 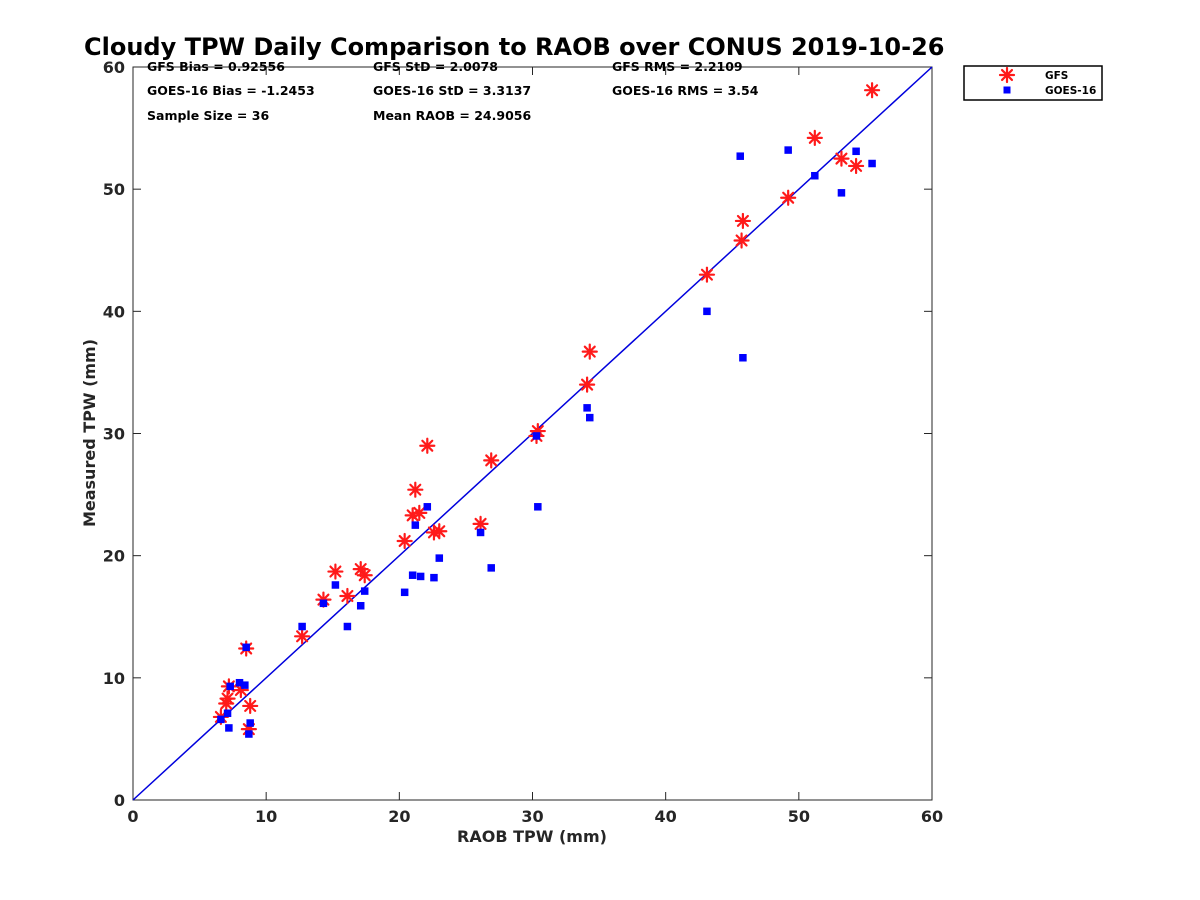 I want to click on stat-gfs-bias: GFS Bias = 0.92556, so click(x=216, y=66).